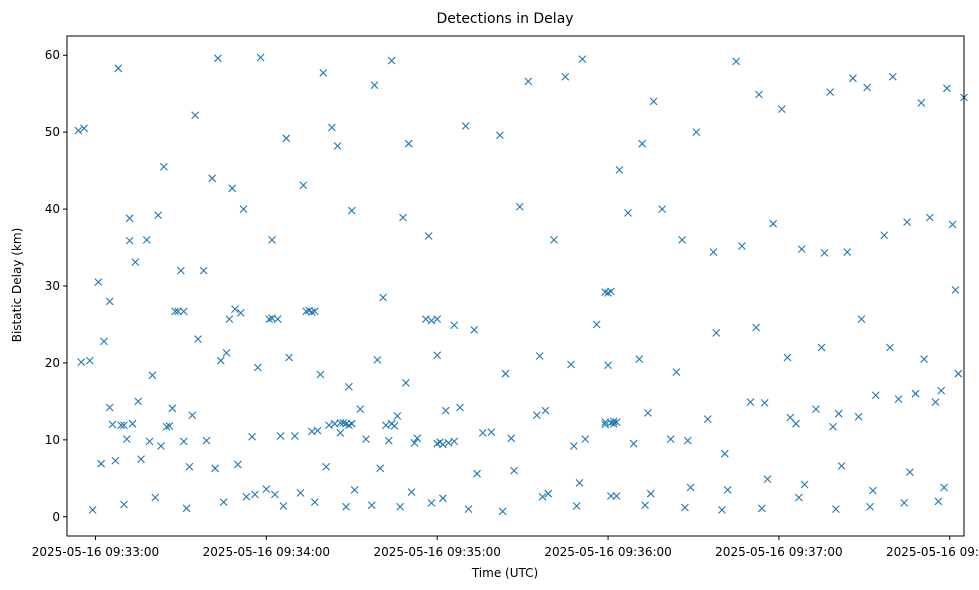 Image resolution: width=979 pixels, height=590 pixels. What do you see at coordinates (504, 573) in the screenshot?
I see `x-axis-label: Time (UTC)` at bounding box center [504, 573].